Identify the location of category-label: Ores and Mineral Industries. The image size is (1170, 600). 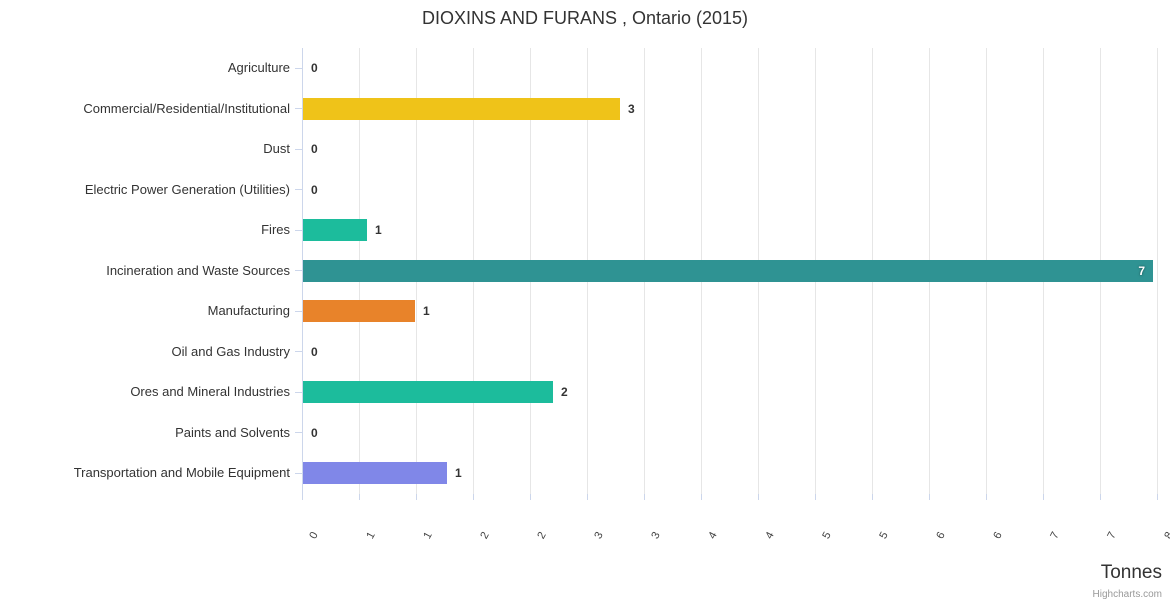
(210, 392).